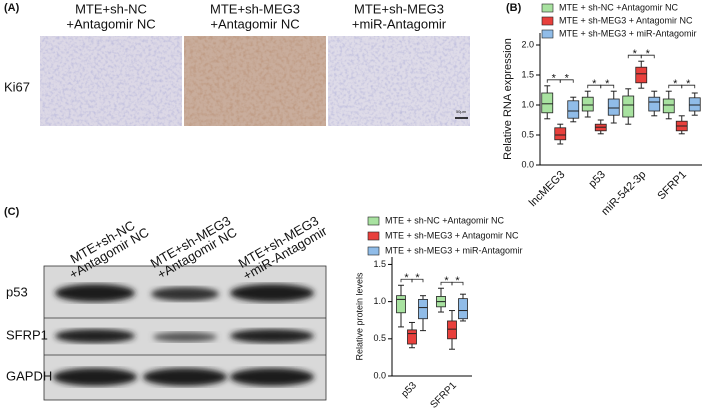 The height and width of the screenshot is (418, 709). Describe the element at coordinates (461, 111) in the screenshot. I see `scale-label: 50μm` at that location.